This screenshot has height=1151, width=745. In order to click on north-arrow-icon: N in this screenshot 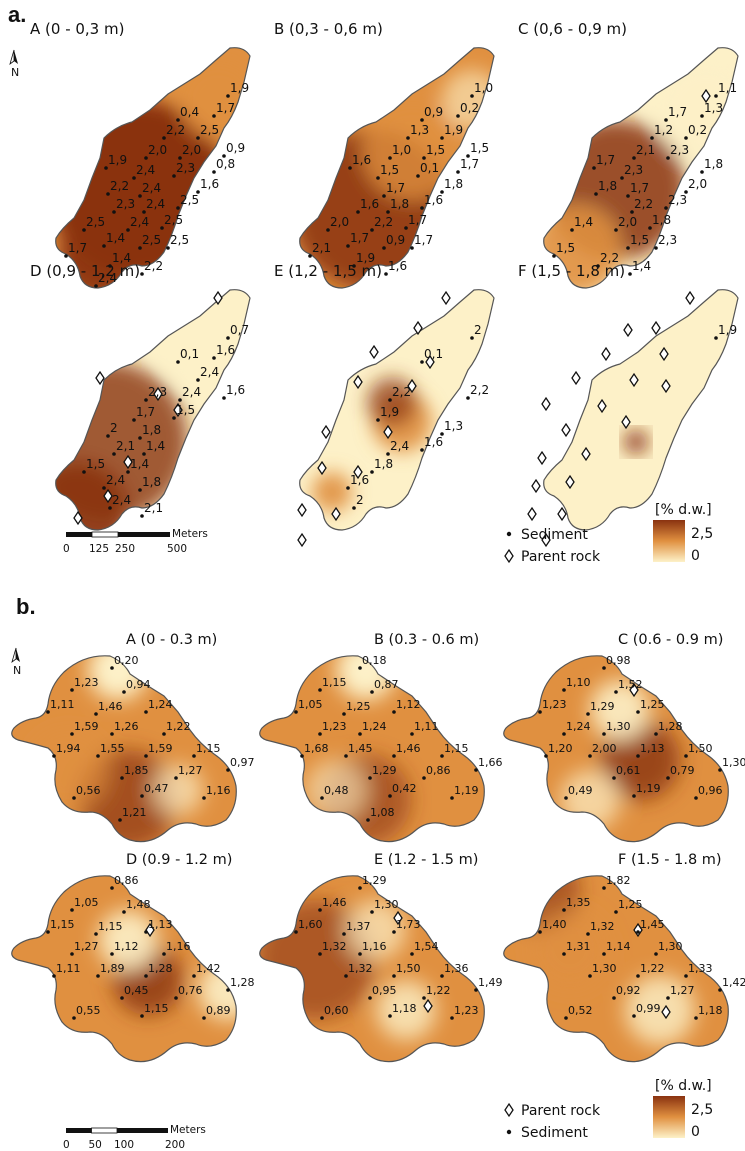, I will do `click(16, 662)`.